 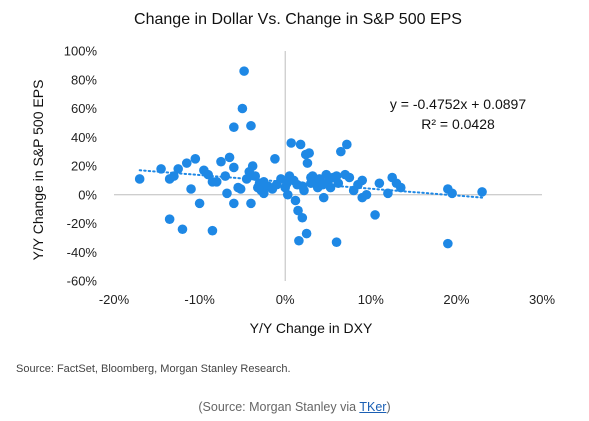 What do you see at coordinates (388, 407) in the screenshot?
I see `caption-suffix: )` at bounding box center [388, 407].